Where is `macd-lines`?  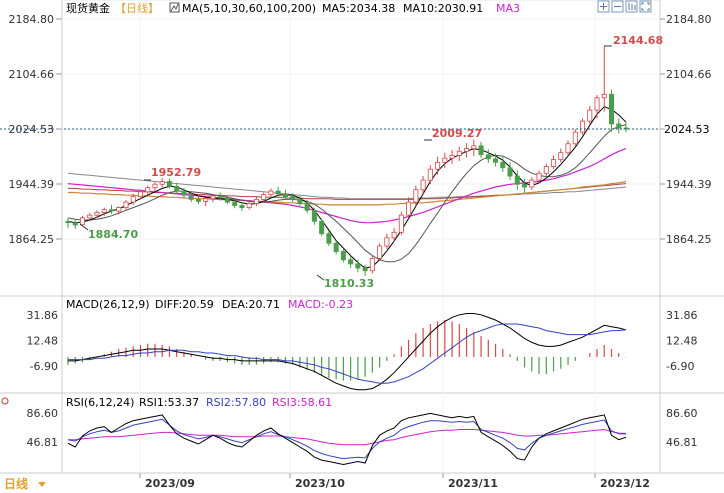 macd-lines is located at coordinates (347, 352).